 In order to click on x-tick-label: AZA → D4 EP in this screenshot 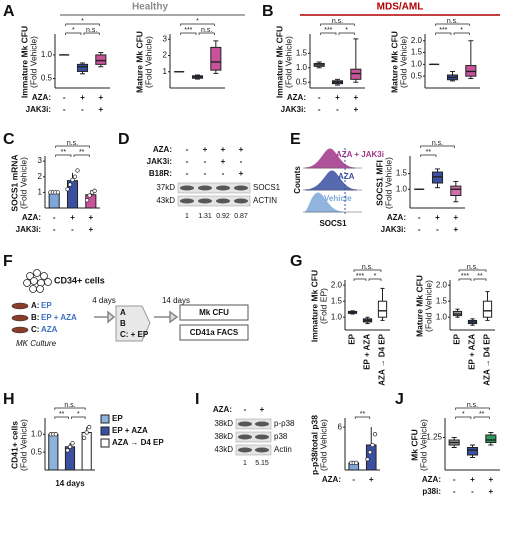, I will do `click(382, 359)`.